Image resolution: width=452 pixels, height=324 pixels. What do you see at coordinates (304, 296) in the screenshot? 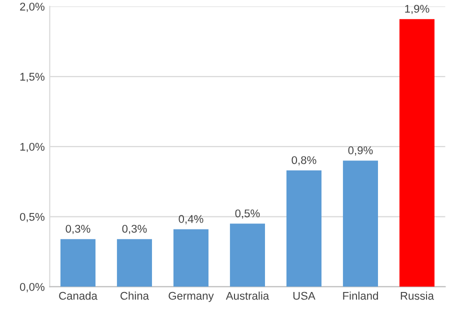
I see `x-tick-label: USA` at bounding box center [304, 296].